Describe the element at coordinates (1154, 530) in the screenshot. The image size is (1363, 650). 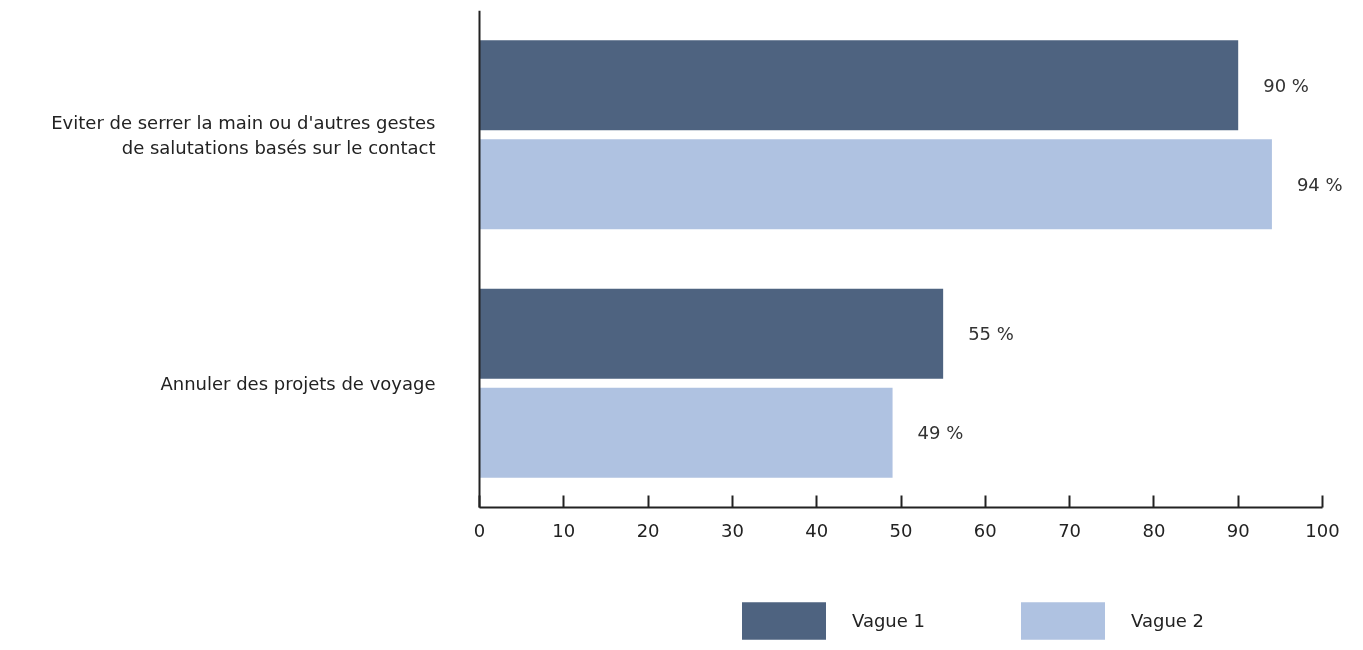
I see `x-tick-label: 80` at that location.